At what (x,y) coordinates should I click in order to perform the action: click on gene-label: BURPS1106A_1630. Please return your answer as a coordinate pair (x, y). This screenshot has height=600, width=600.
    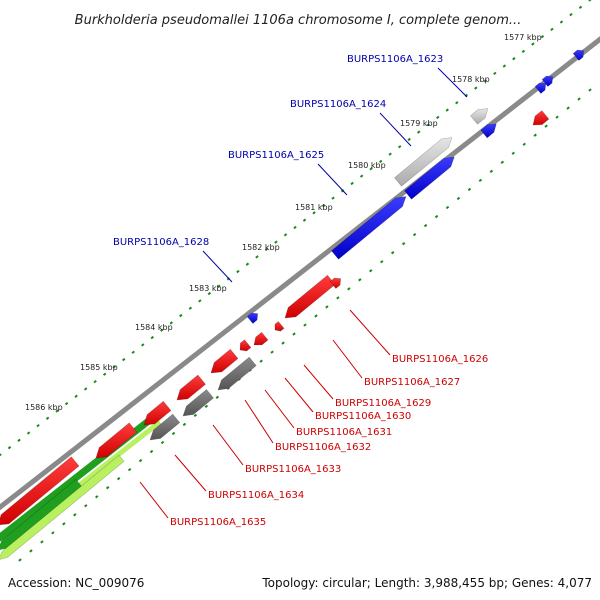
    Looking at the image, I should click on (363, 416).